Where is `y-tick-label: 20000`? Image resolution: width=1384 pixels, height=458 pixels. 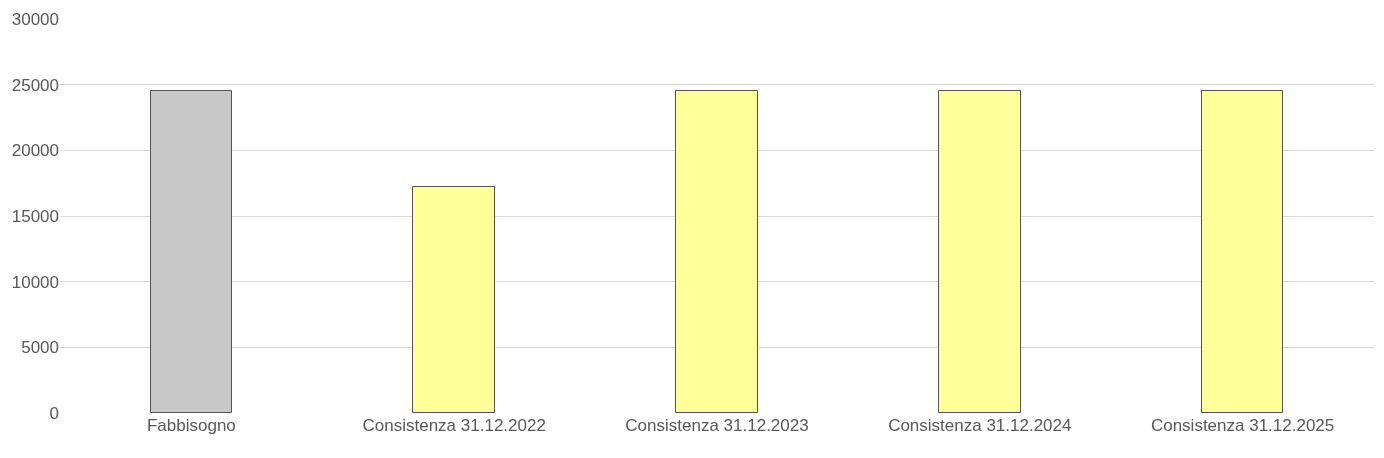
y-tick-label: 20000 is located at coordinates (35, 151).